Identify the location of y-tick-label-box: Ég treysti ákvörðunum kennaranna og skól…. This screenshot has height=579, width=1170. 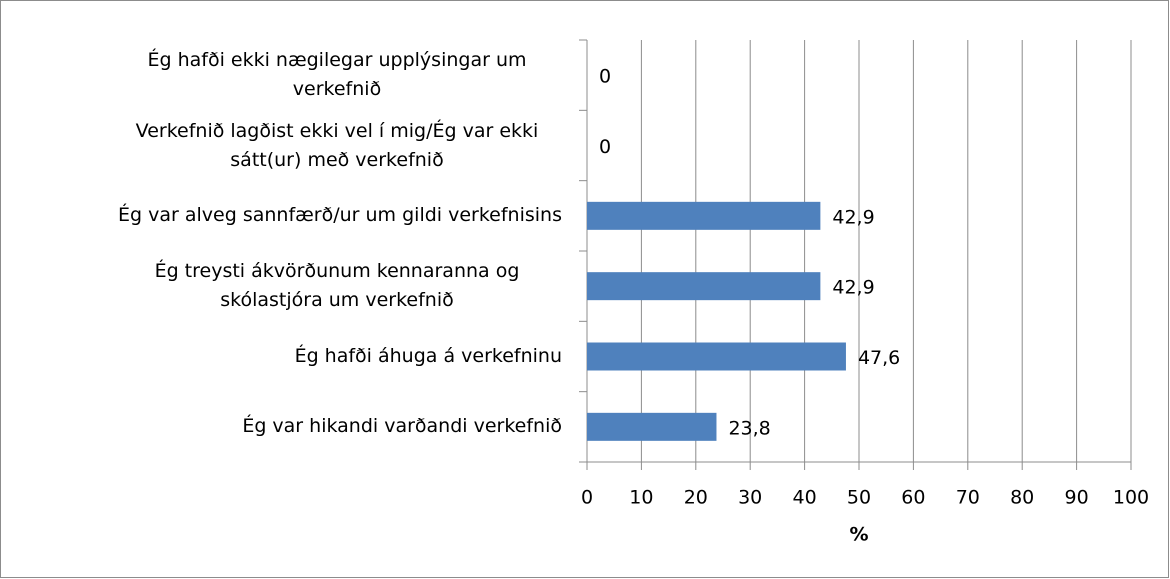
(337, 286).